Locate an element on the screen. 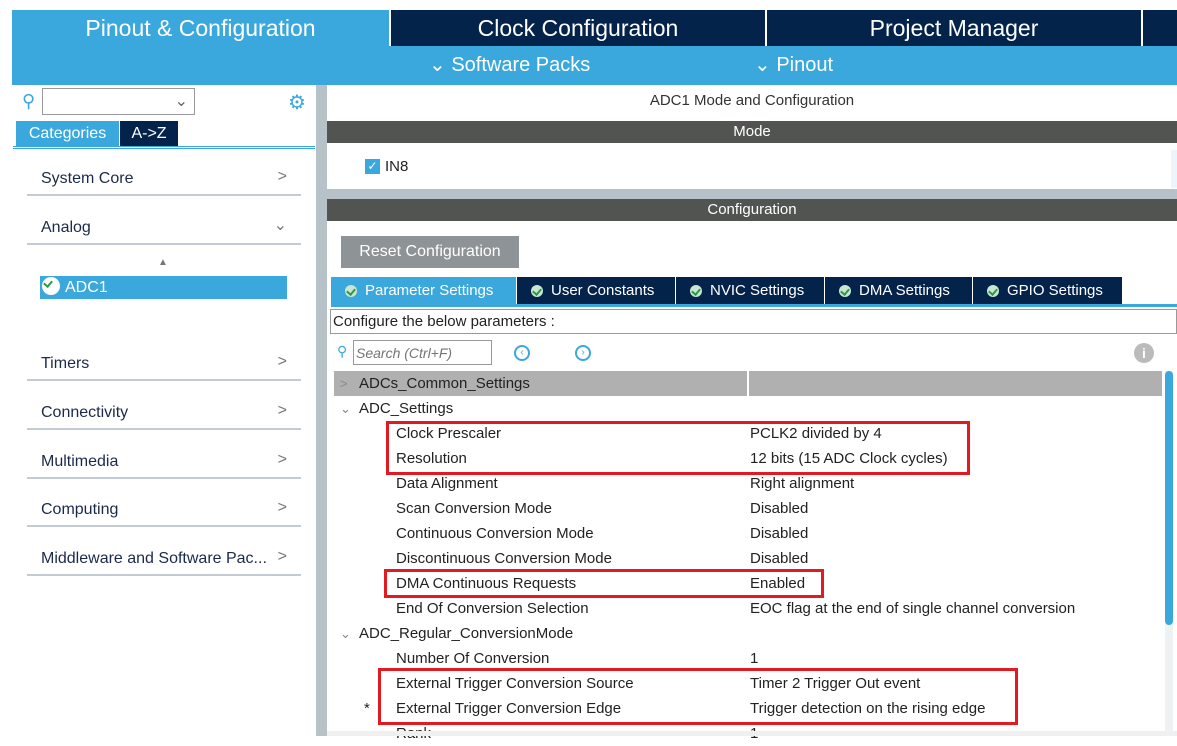 Image resolution: width=1177 pixels, height=746 pixels. tab-tools is located at coordinates (1160, 28).